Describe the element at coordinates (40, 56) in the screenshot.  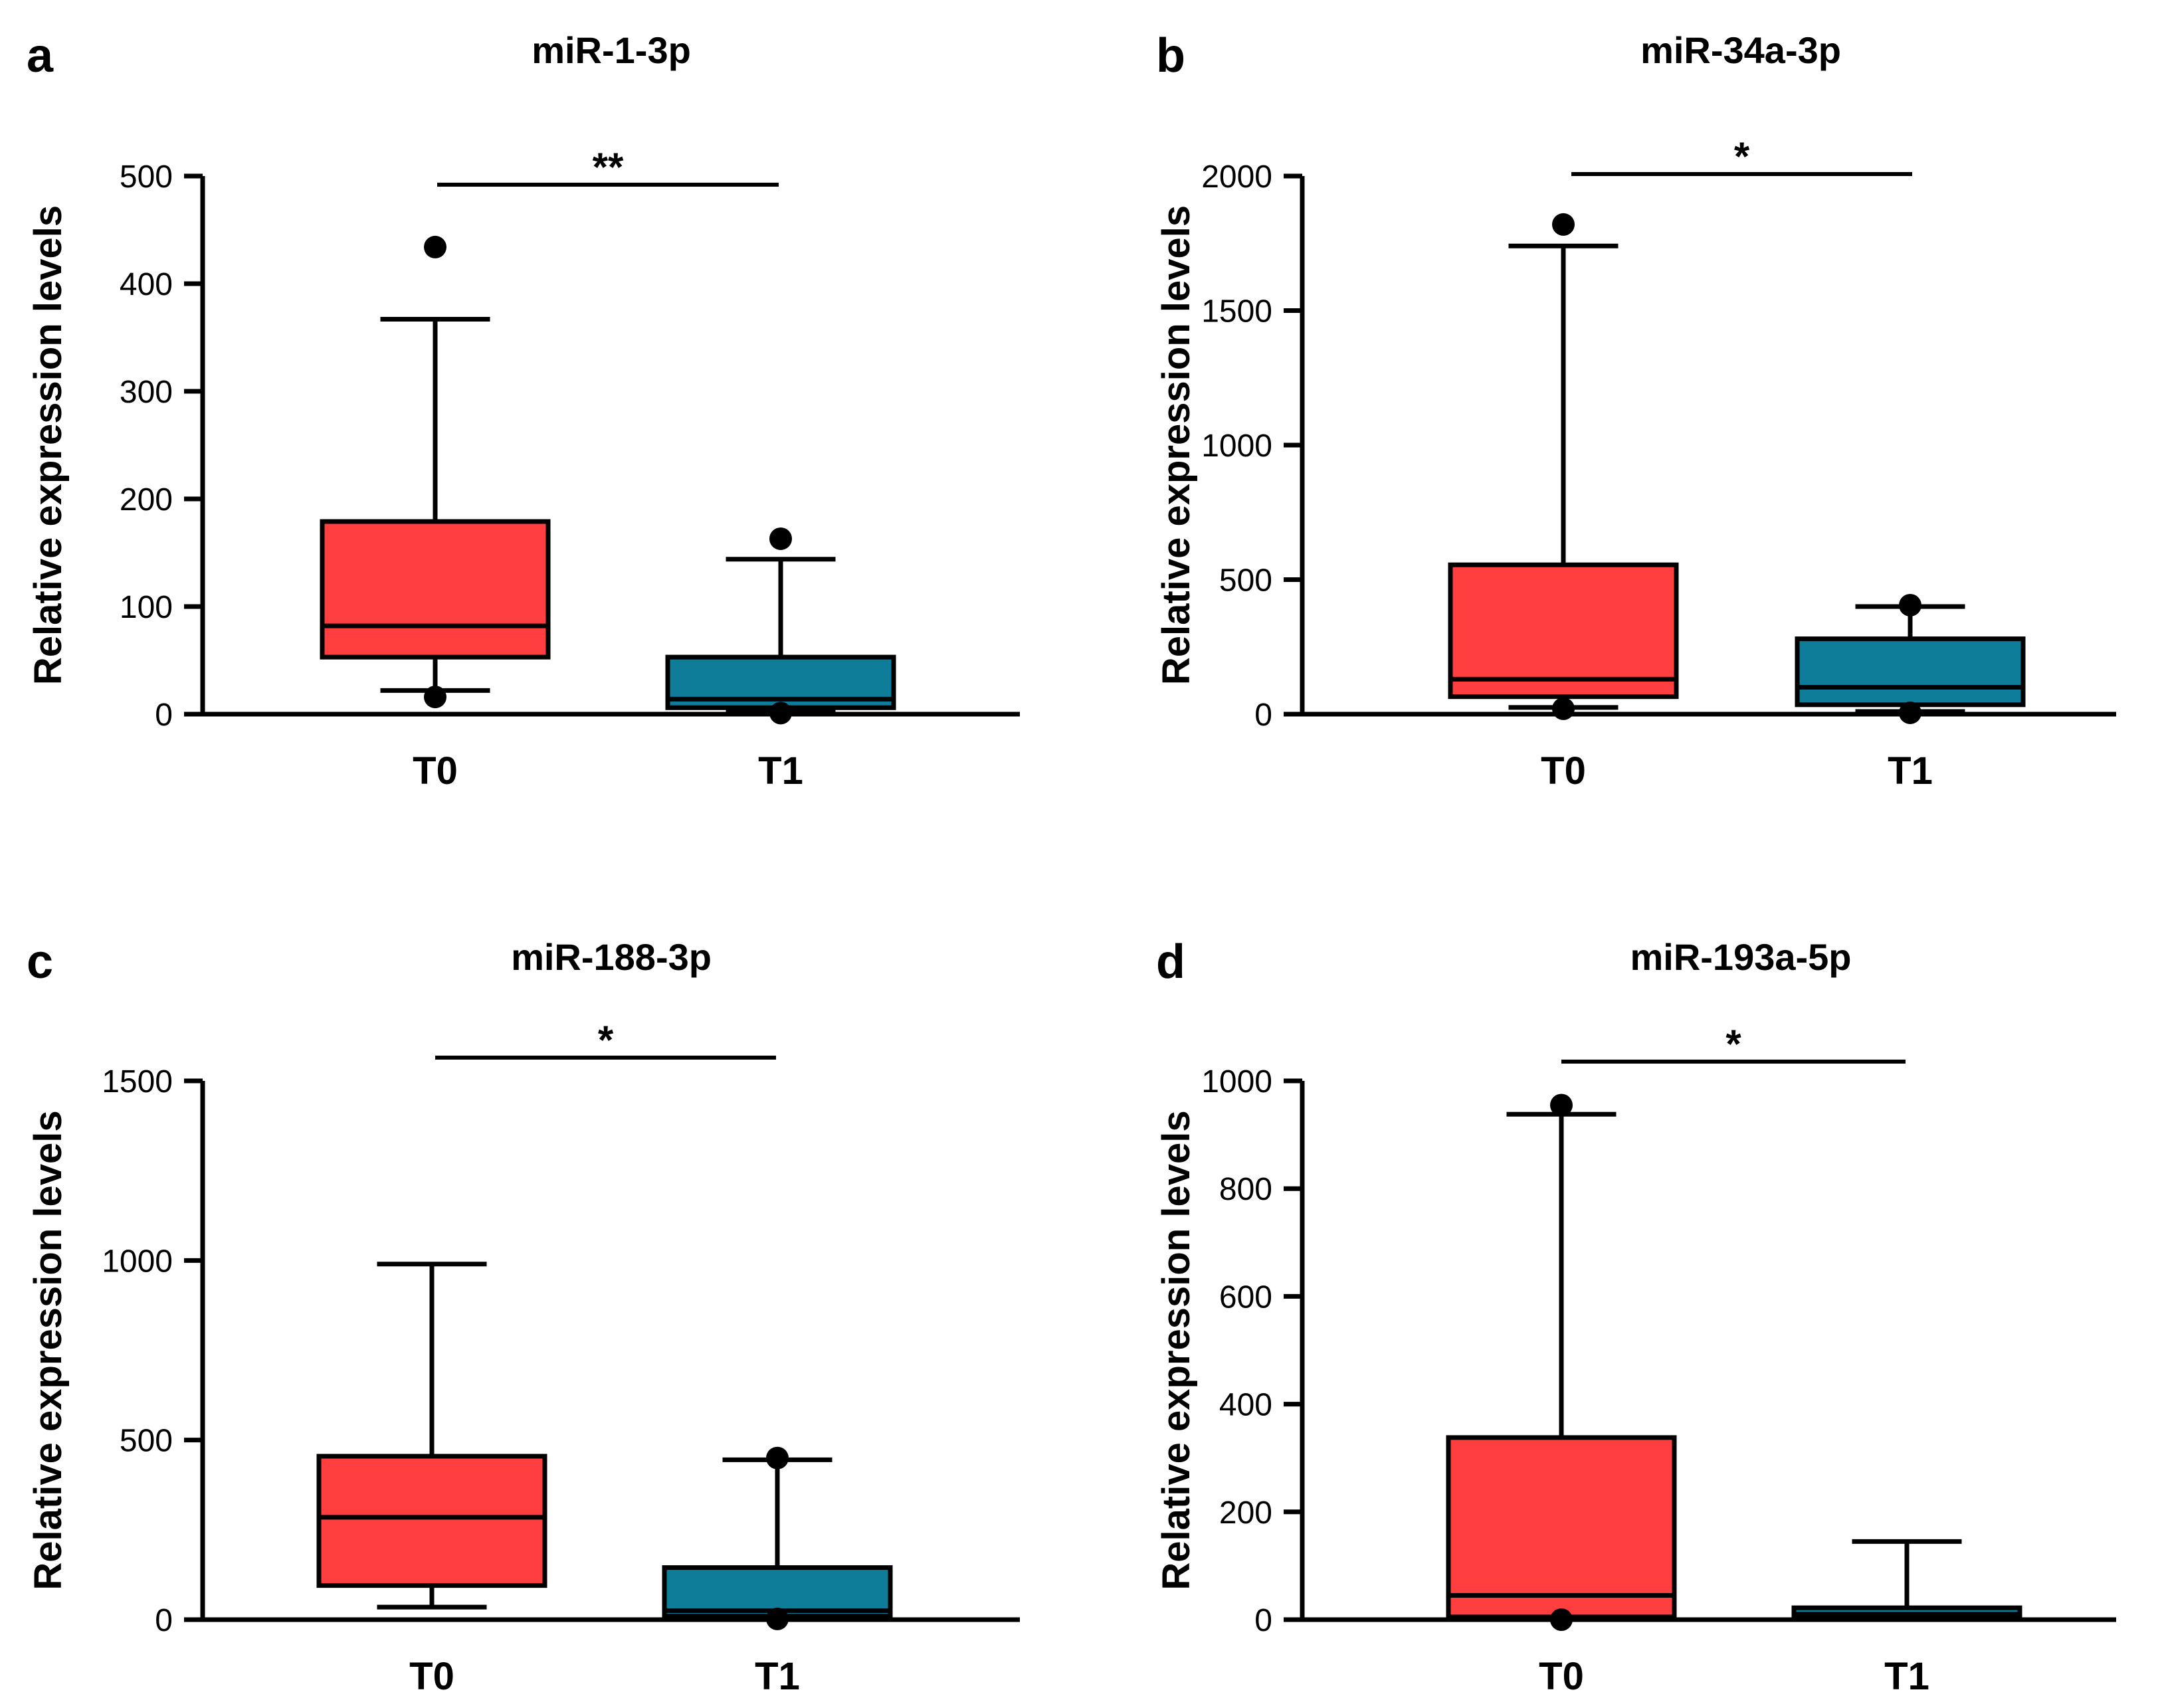
I see `panel-letter: a` at that location.